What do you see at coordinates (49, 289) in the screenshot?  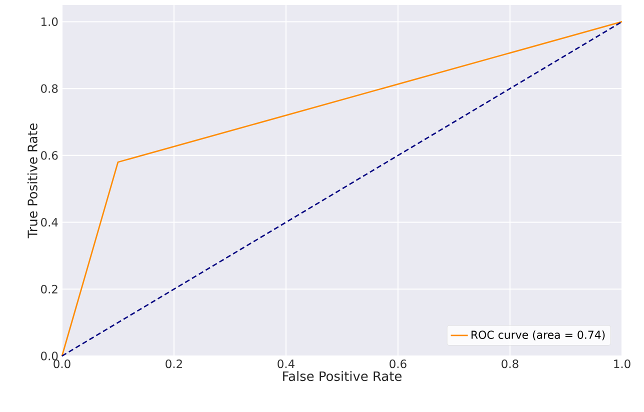 I see `y-tick-label: 0.2` at bounding box center [49, 289].